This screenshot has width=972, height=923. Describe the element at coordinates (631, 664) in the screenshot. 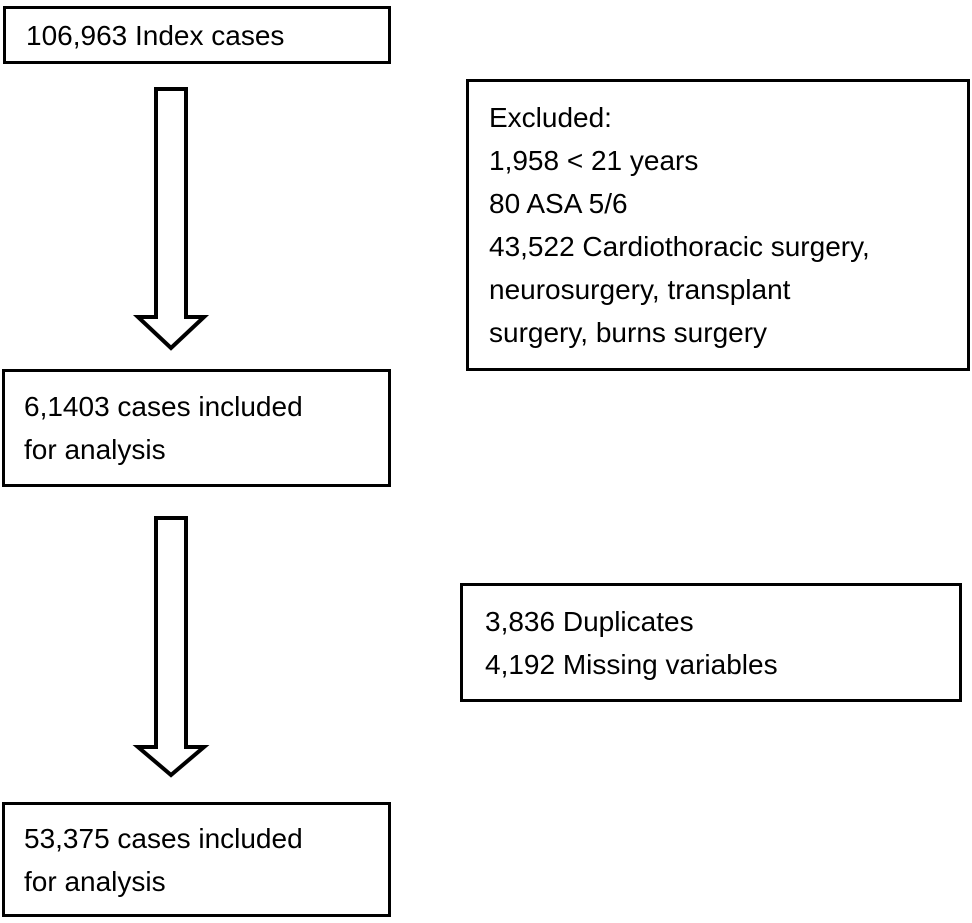

I see `exclusion-second-line: 4,192 Missing variables` at that location.